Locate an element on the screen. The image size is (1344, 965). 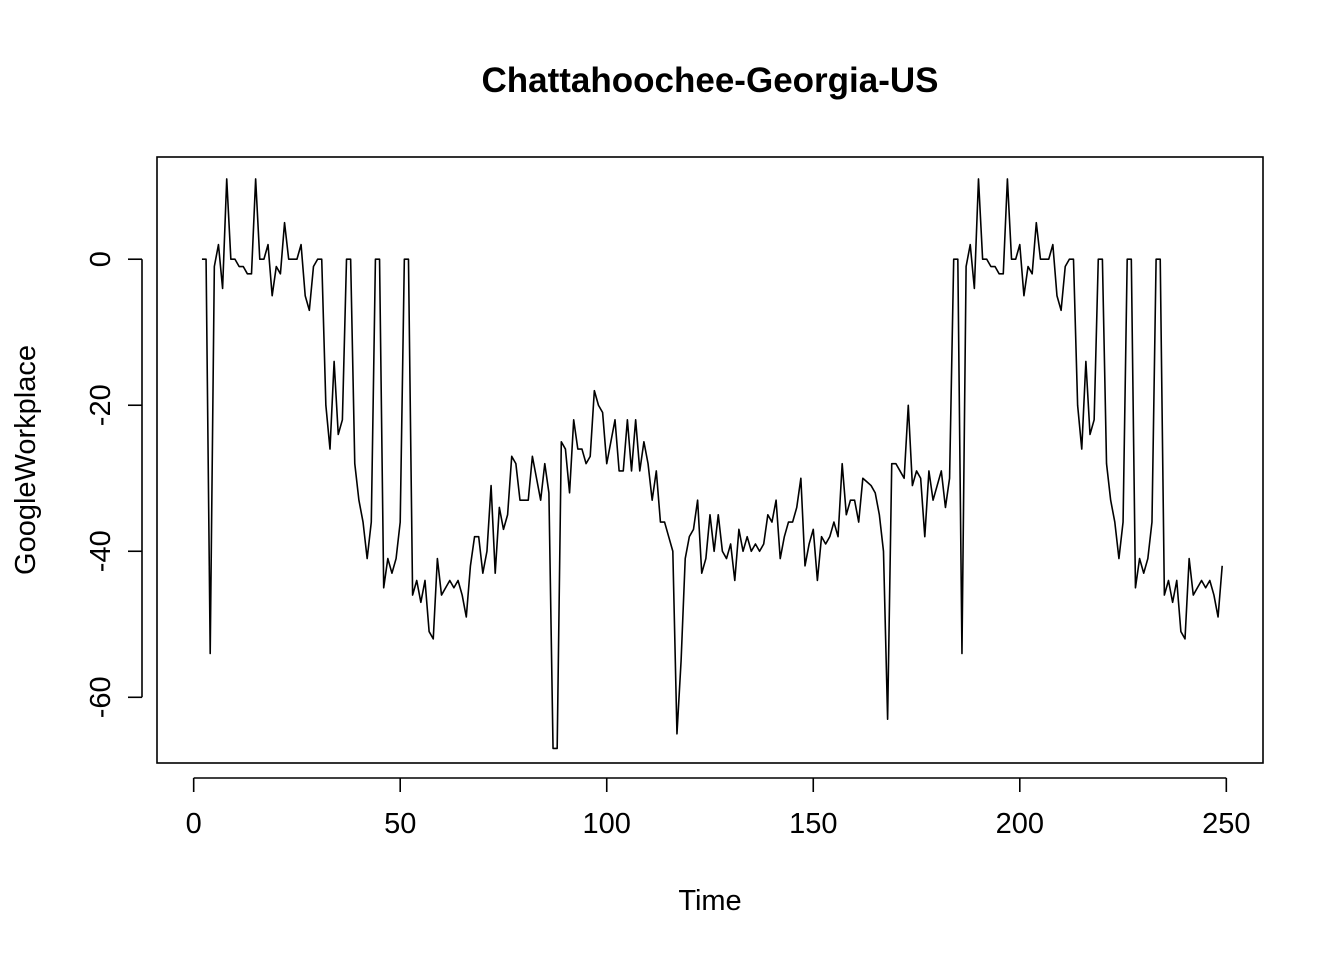
x-axis: 0 50 100 150 200 250 is located at coordinates (718, 808).